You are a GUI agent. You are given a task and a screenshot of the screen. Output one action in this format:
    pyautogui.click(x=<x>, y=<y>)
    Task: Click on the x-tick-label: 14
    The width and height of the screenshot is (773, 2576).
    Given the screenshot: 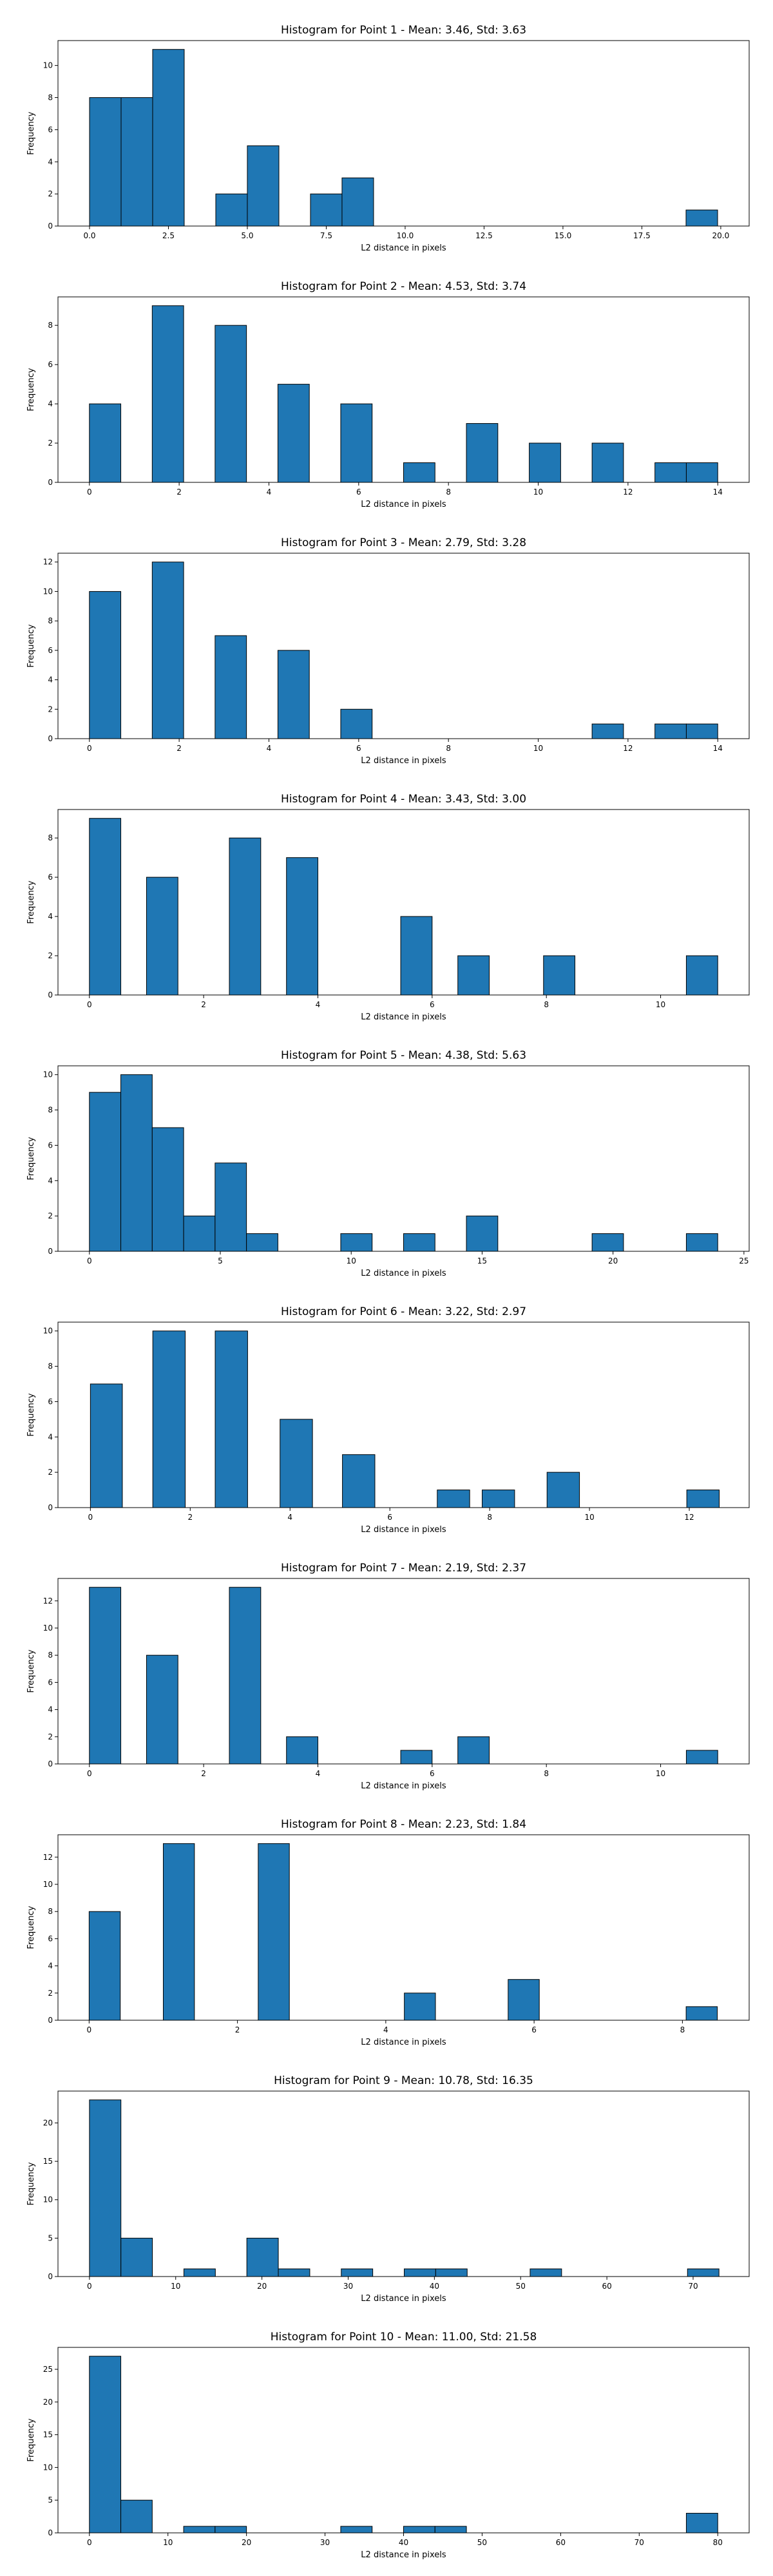 What is the action you would take?
    pyautogui.click(x=718, y=493)
    